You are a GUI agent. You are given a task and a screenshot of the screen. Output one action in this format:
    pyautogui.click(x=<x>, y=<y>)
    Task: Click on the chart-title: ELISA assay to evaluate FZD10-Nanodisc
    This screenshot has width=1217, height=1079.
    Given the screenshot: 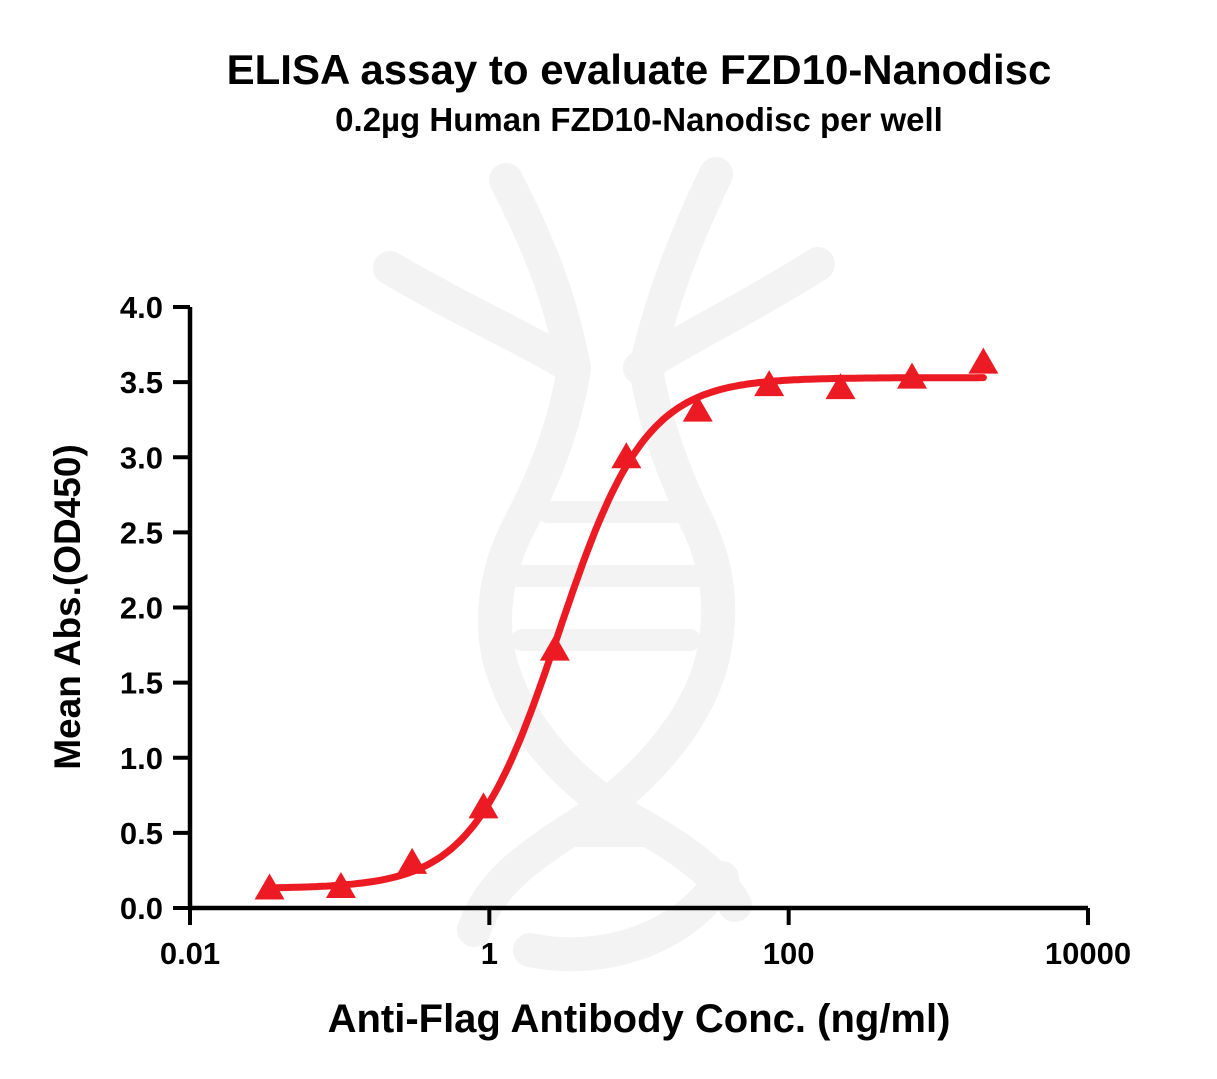 What is the action you would take?
    pyautogui.click(x=639, y=69)
    